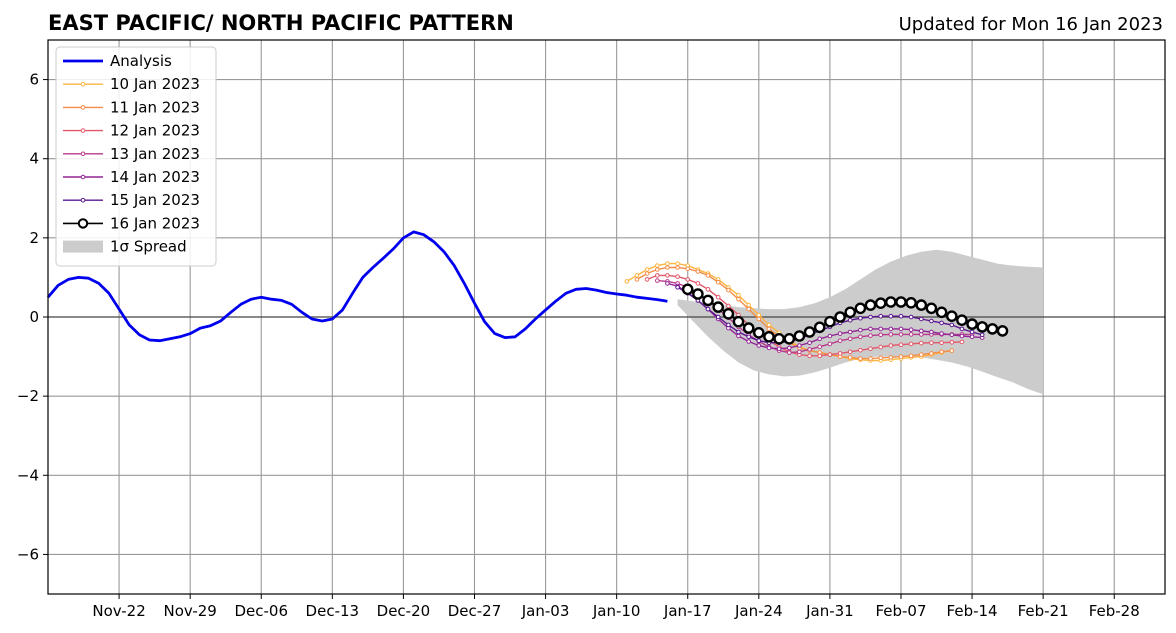 This screenshot has height=633, width=1176. Describe the element at coordinates (475, 611) in the screenshot. I see `x-tick-label: Dec-27` at that location.